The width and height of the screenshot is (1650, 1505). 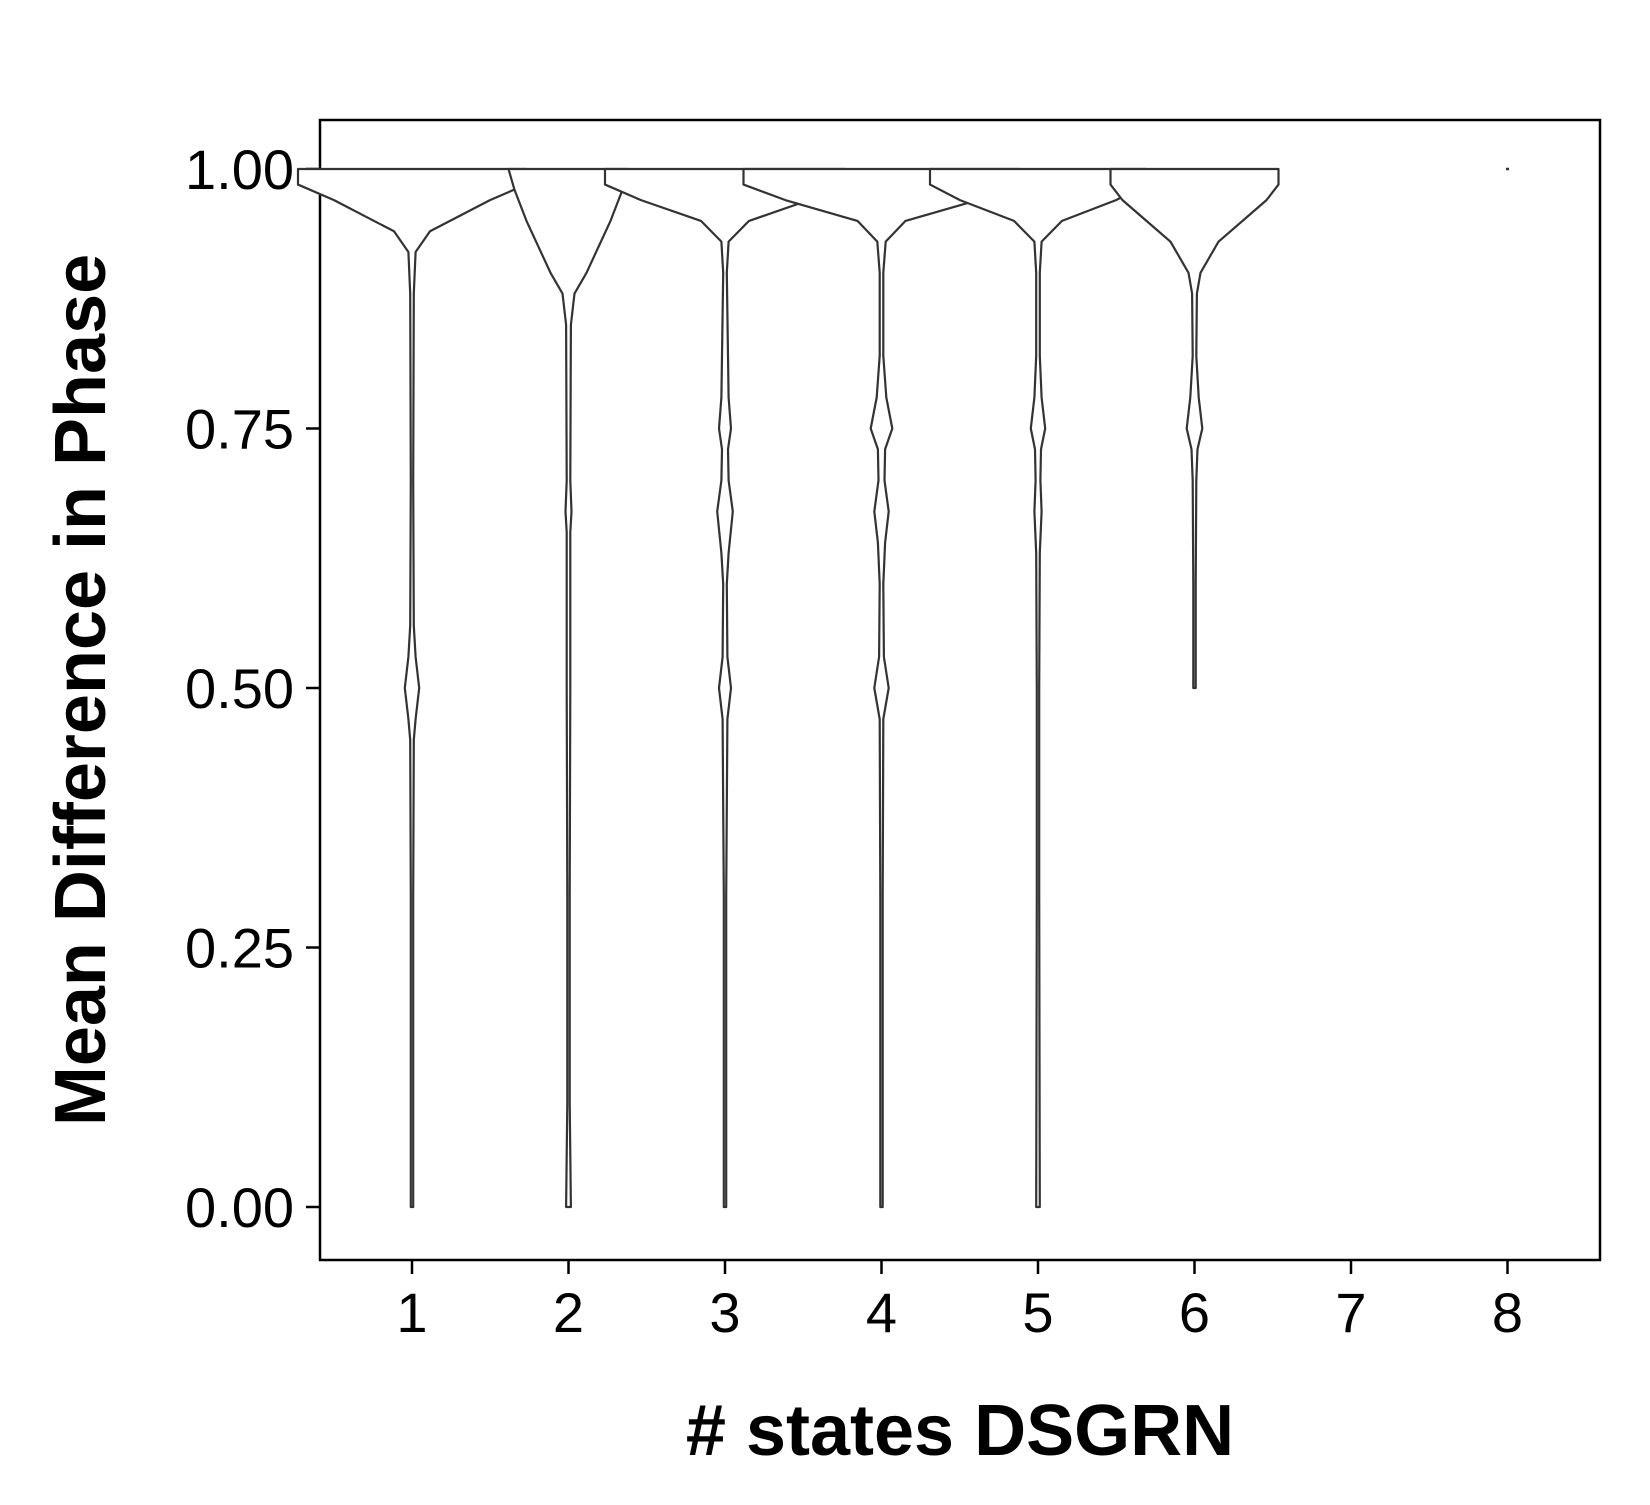 I want to click on y-axis-title: Mean Difference in Phase, so click(x=81, y=690).